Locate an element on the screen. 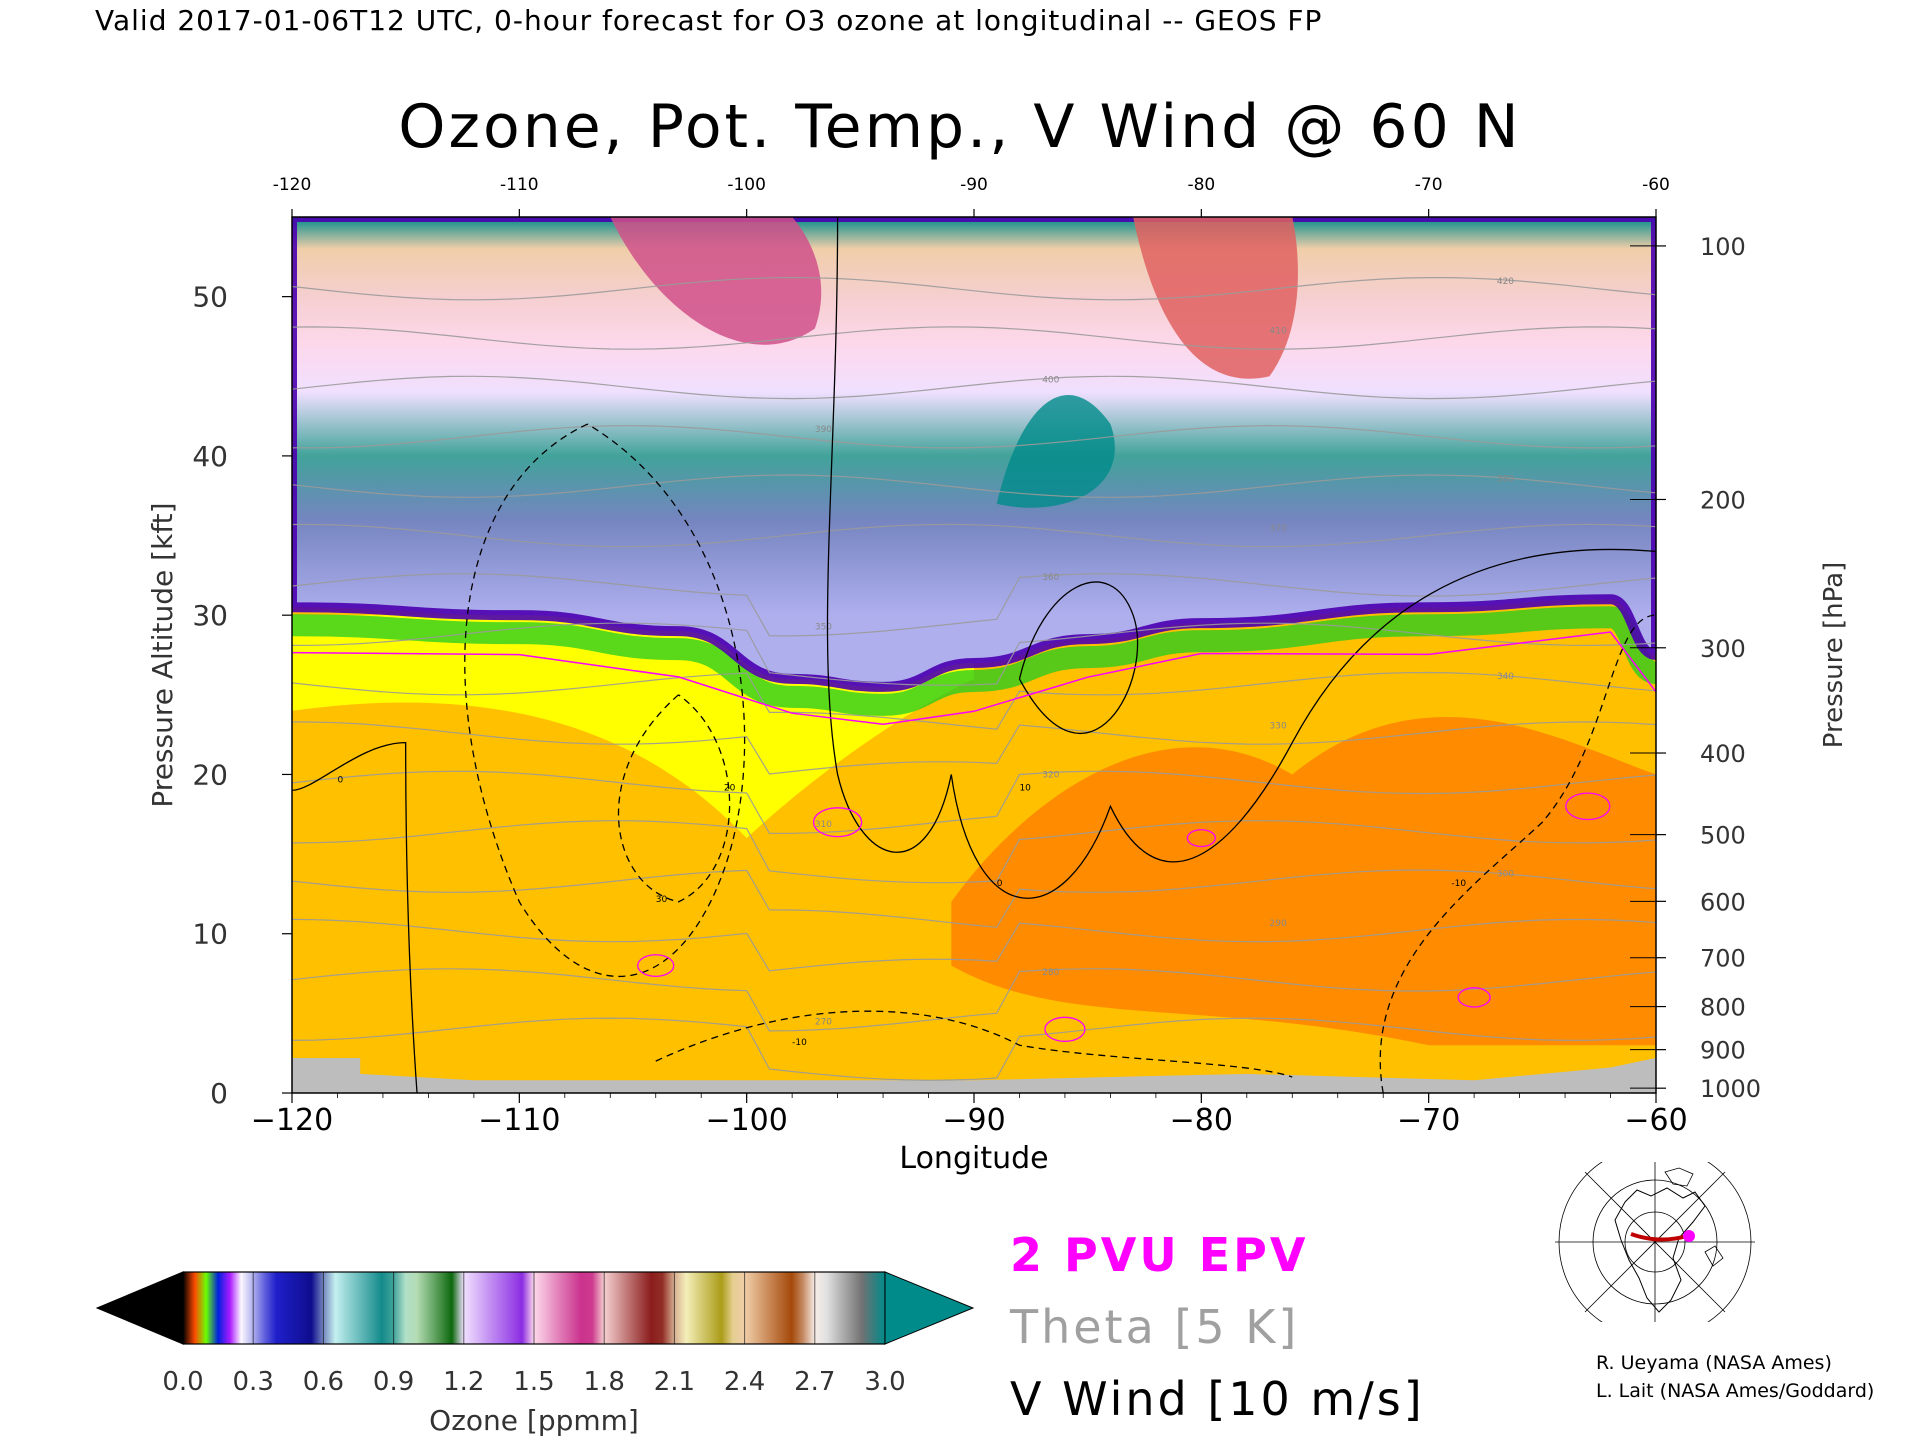 The width and height of the screenshot is (1920, 1440). legend-epv-label: 2 PVU EPV is located at coordinates (1159, 1255).